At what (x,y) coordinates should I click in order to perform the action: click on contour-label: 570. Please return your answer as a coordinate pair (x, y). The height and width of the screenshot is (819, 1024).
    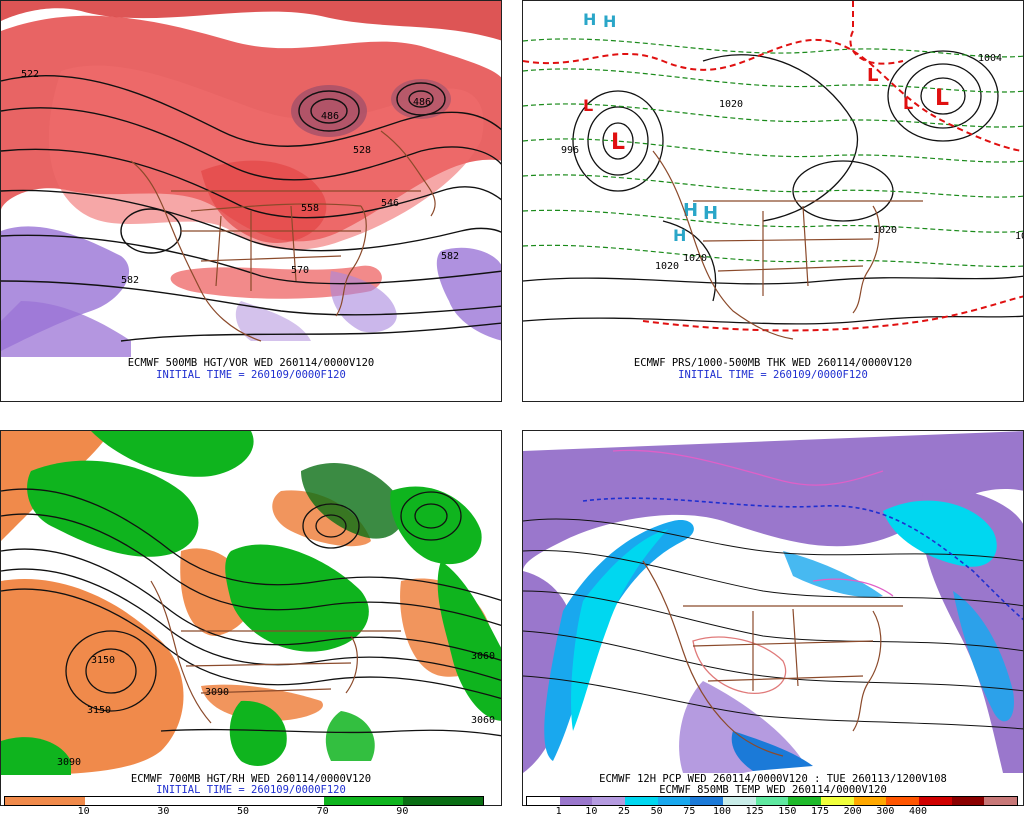
    Looking at the image, I should click on (300, 270).